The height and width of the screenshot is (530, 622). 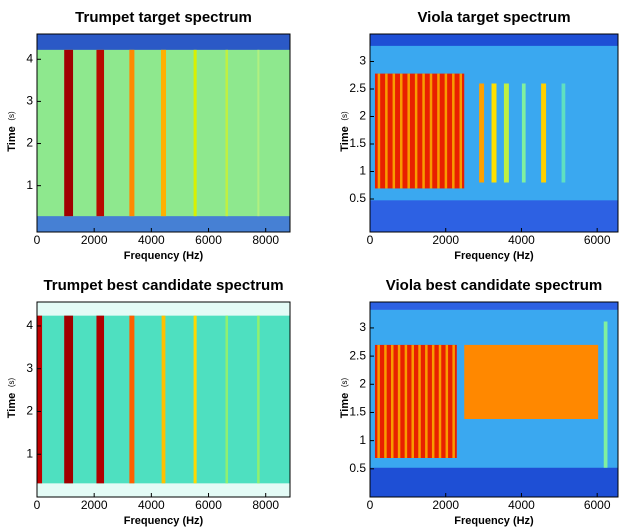 What do you see at coordinates (493, 17) in the screenshot?
I see `chart-title: Viola target spectrum` at bounding box center [493, 17].